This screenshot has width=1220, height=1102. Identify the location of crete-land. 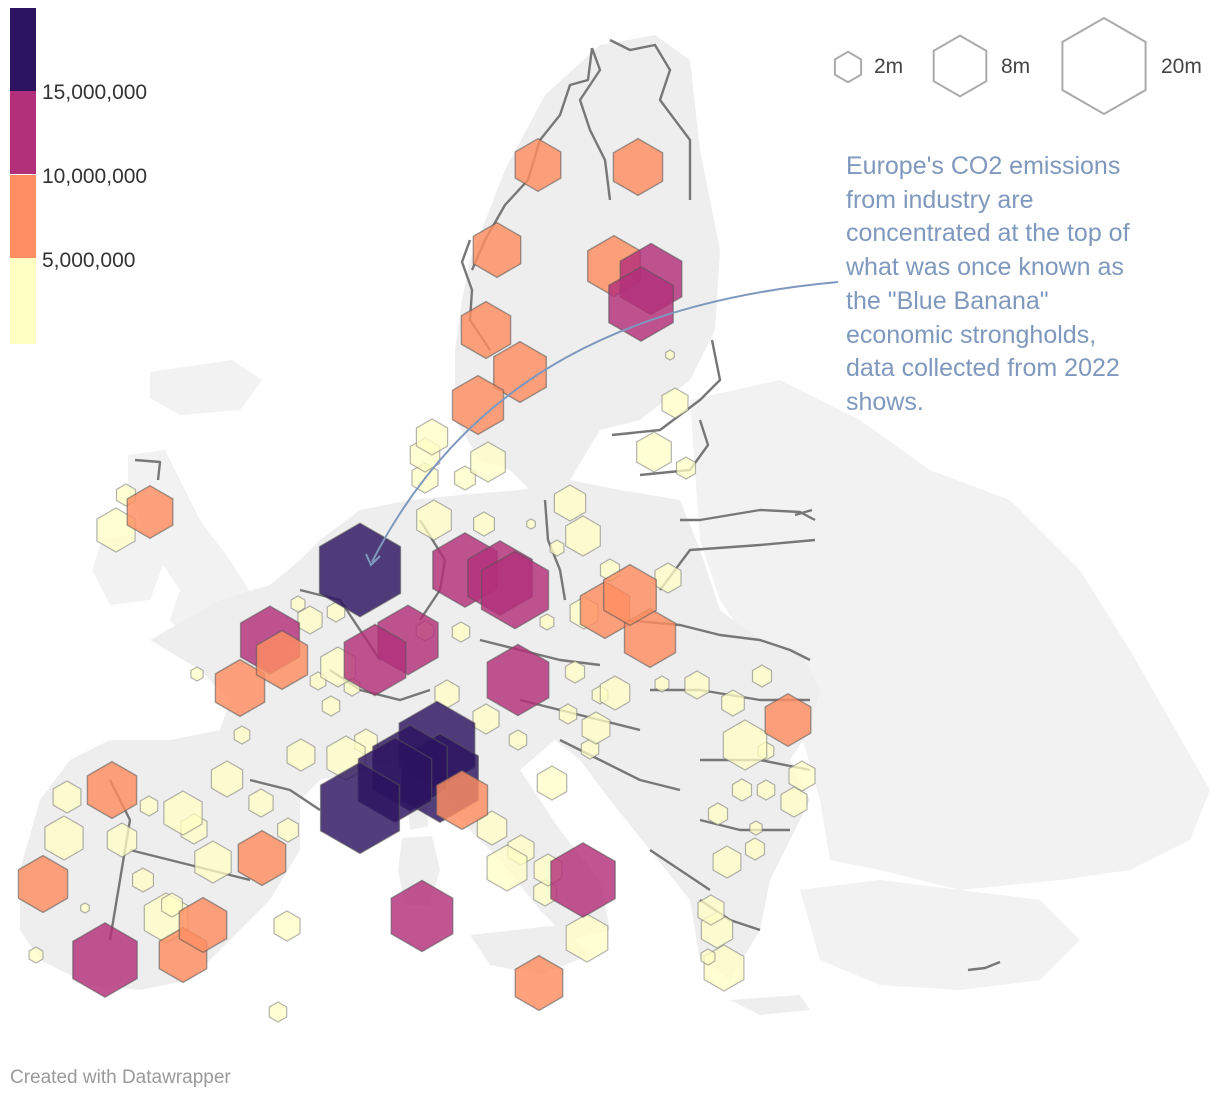
(770, 1005).